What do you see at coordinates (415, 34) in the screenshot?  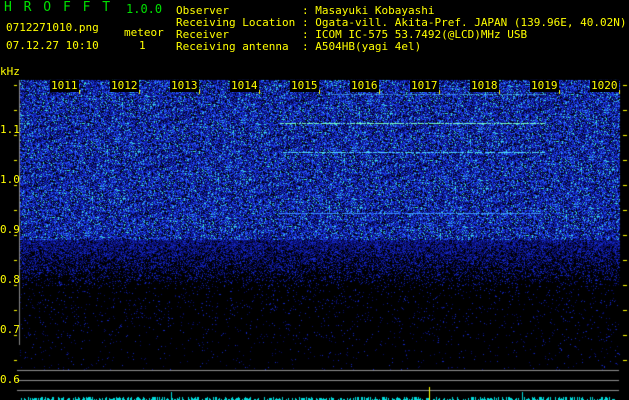 I see `info-value: : ICOM IC-575 53.7492(@LCD)MHz USB` at bounding box center [415, 34].